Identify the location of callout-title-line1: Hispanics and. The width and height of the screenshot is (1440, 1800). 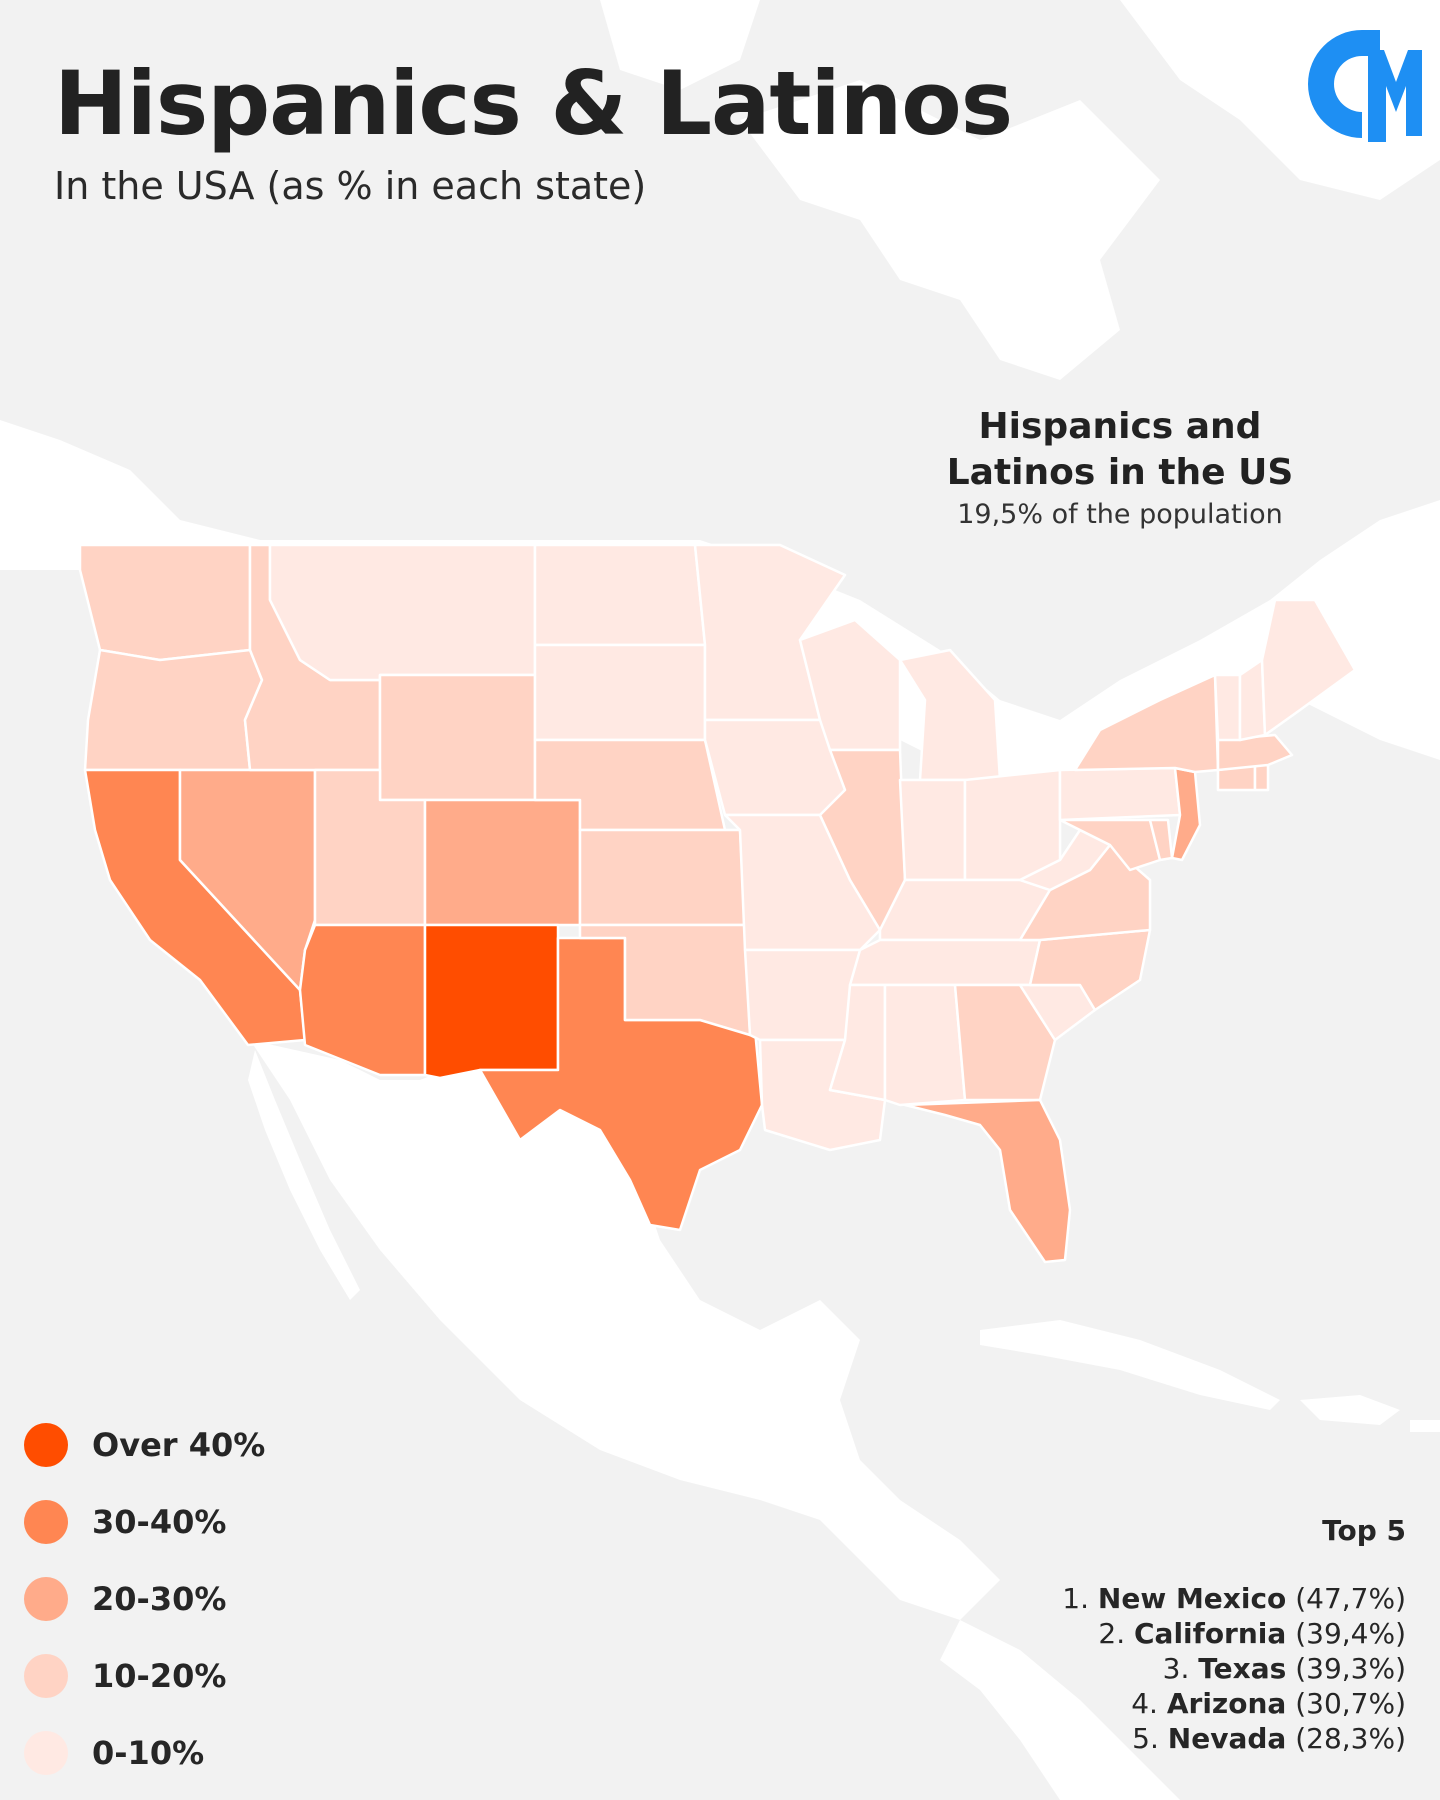
(1120, 426).